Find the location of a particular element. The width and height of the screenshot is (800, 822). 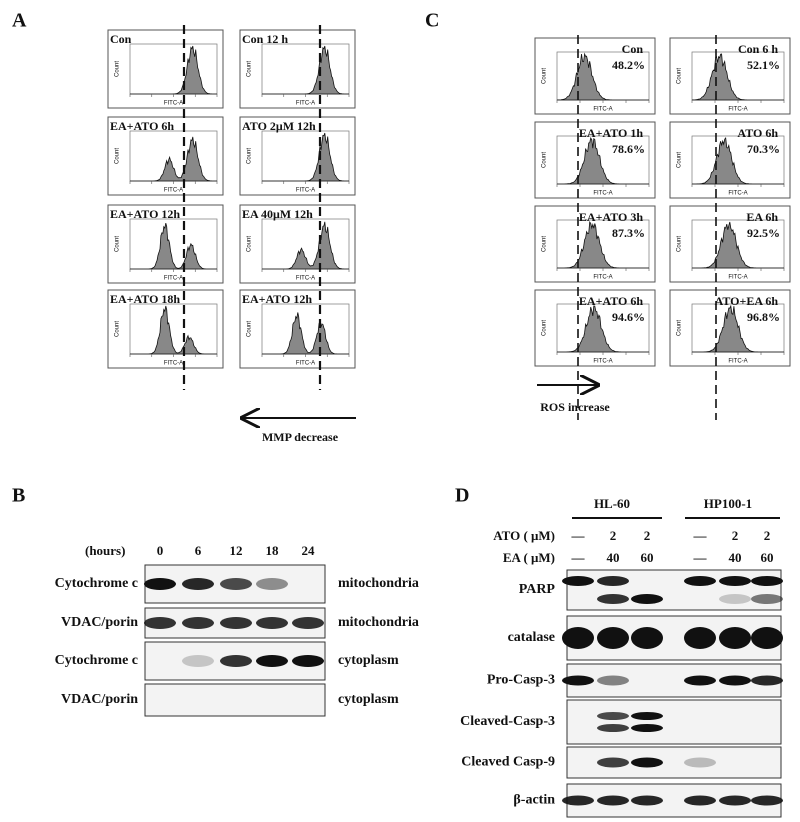

time-point: 12 is located at coordinates (236, 550).